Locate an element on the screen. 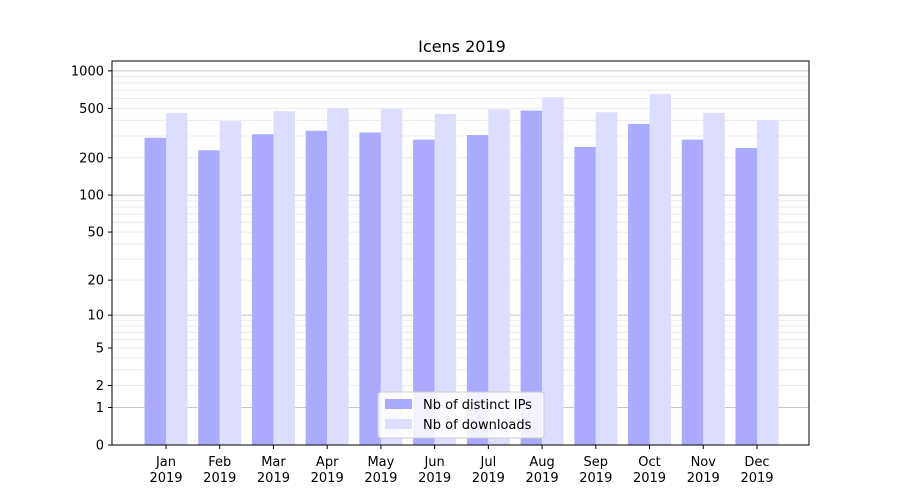 This screenshot has height=504, width=900. legend-box is located at coordinates (461, 415).